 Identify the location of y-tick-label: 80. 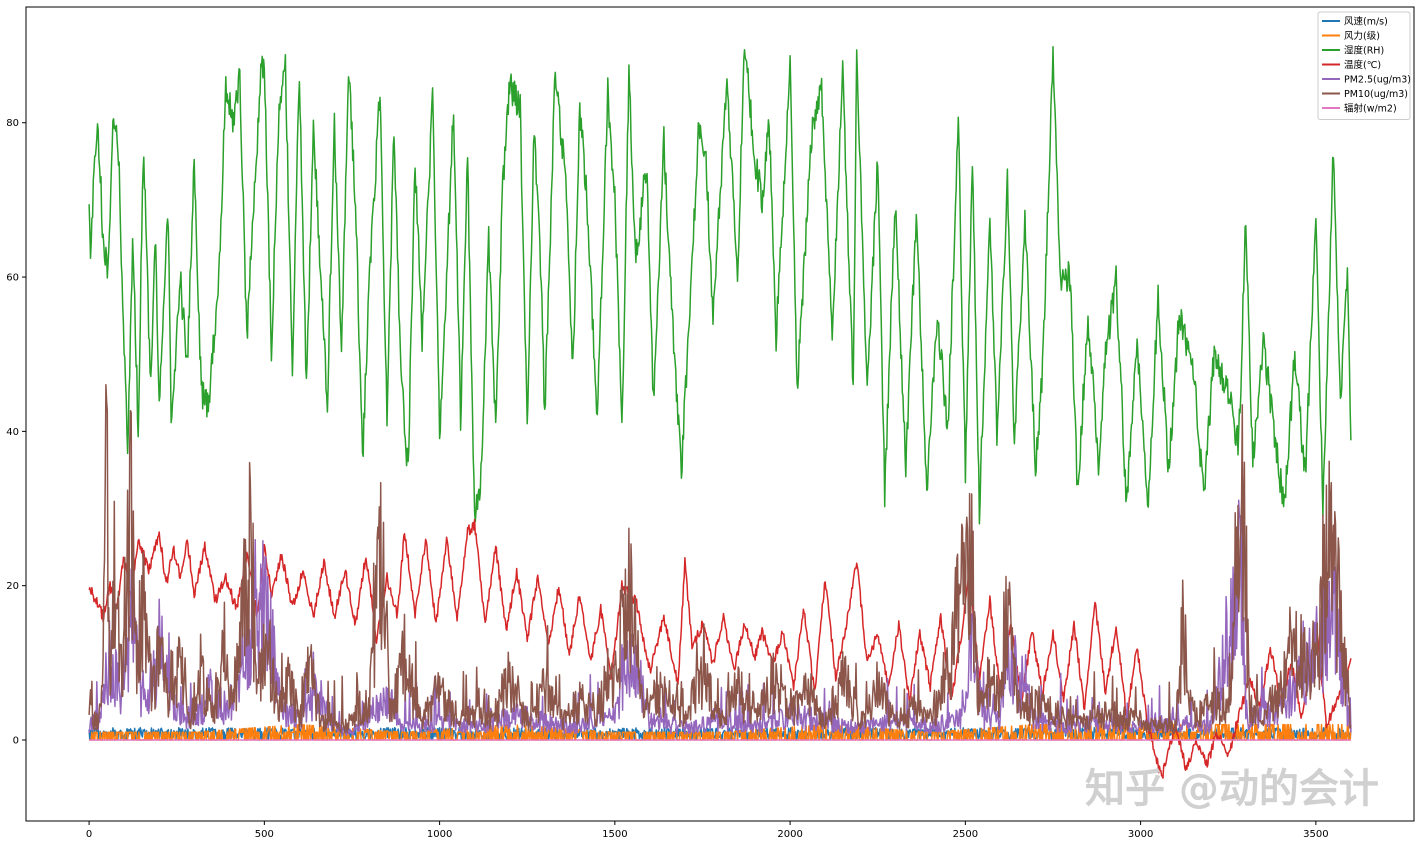
(12, 123).